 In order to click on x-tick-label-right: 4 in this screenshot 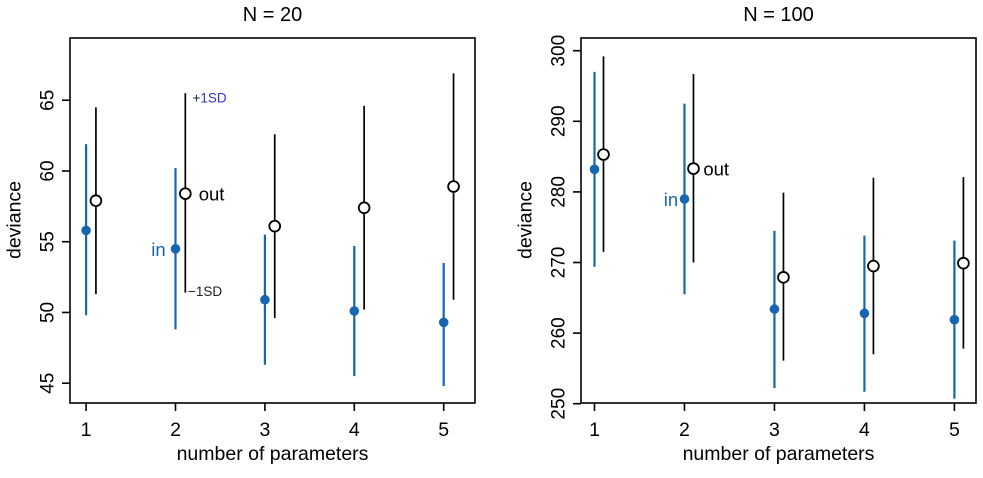, I will do `click(864, 430)`.